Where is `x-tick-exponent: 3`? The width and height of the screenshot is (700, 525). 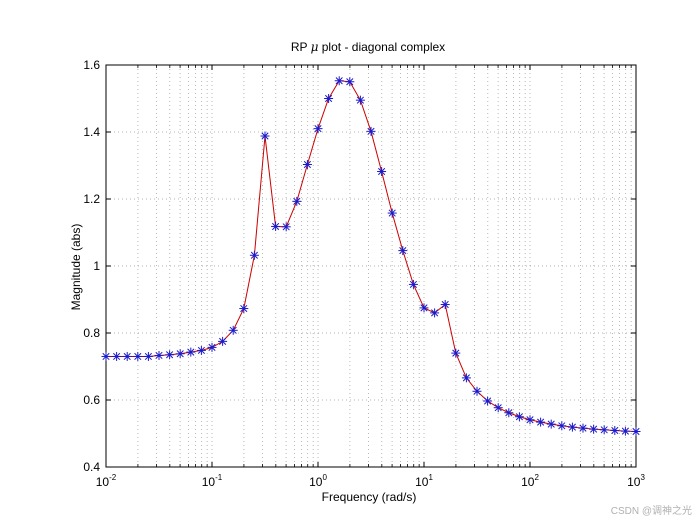 x-tick-exponent: 3 is located at coordinates (642, 477).